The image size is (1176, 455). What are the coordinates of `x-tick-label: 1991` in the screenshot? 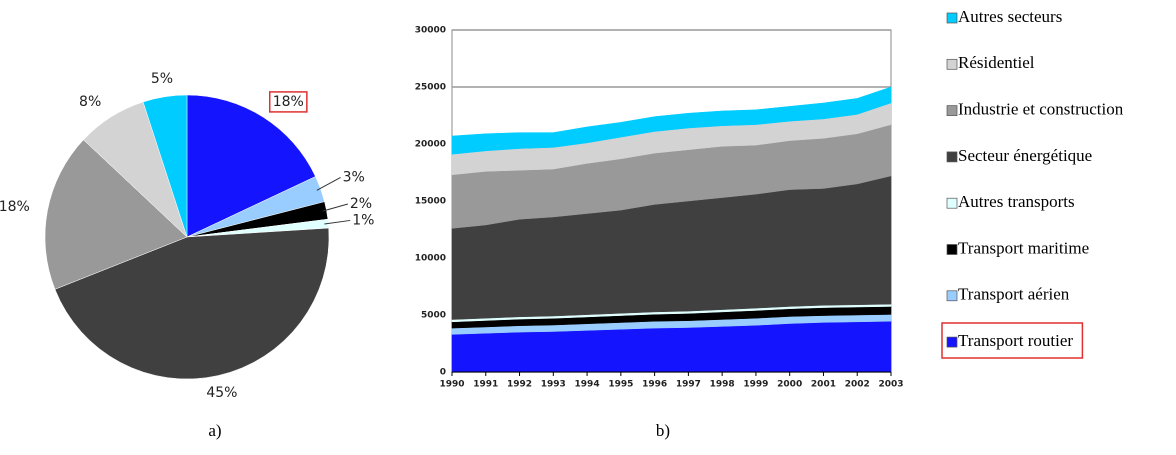 It's located at (485, 385).